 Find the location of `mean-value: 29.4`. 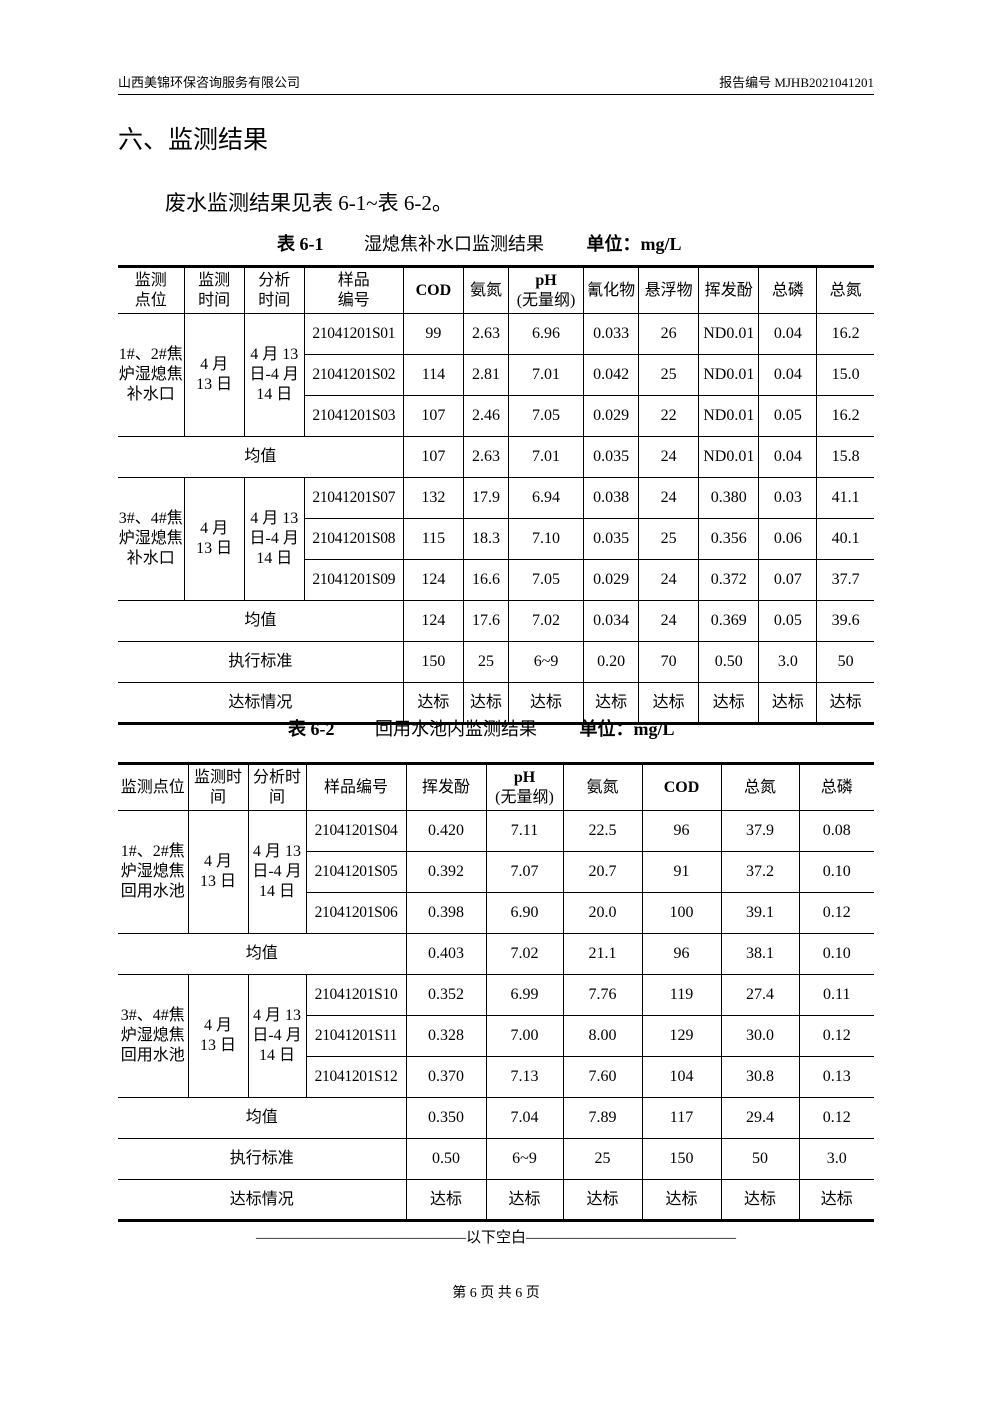

mean-value: 29.4 is located at coordinates (760, 1118).